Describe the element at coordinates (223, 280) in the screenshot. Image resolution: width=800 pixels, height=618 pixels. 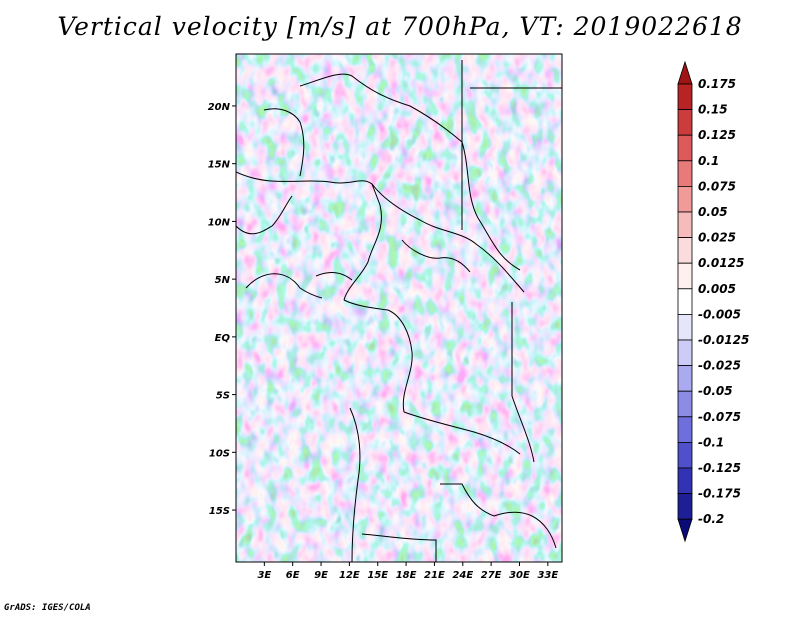
I see `lat-tick-label: 5N` at that location.